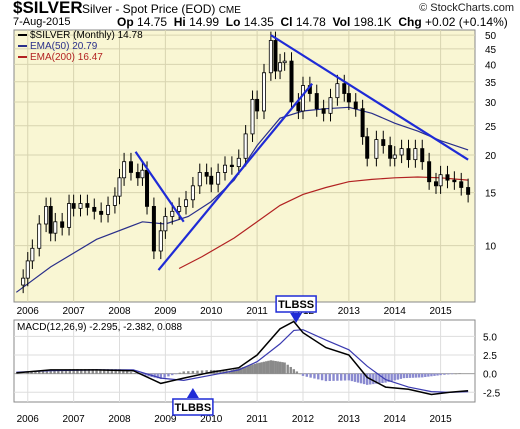 The width and height of the screenshot is (520, 429). Describe the element at coordinates (303, 419) in the screenshot. I see `macd-x-tick-label: 2012` at that location.